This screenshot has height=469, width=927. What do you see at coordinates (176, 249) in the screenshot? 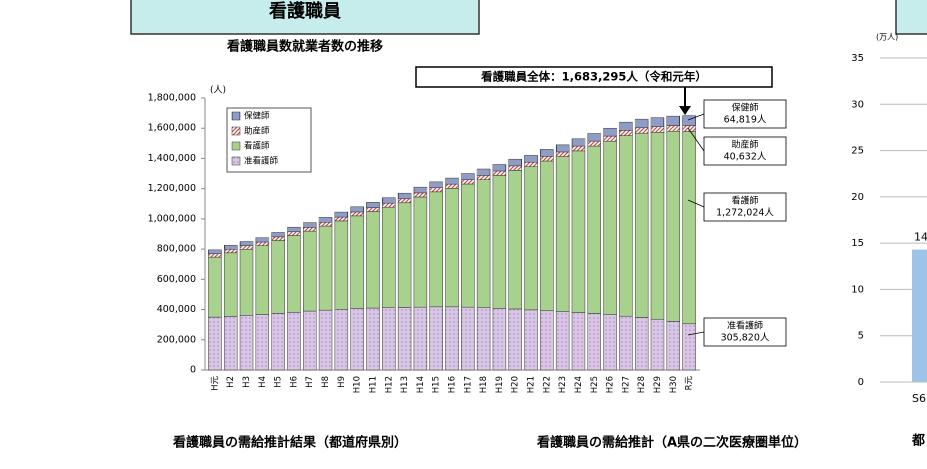
I see `y-tick-label: 800,000` at bounding box center [176, 249].